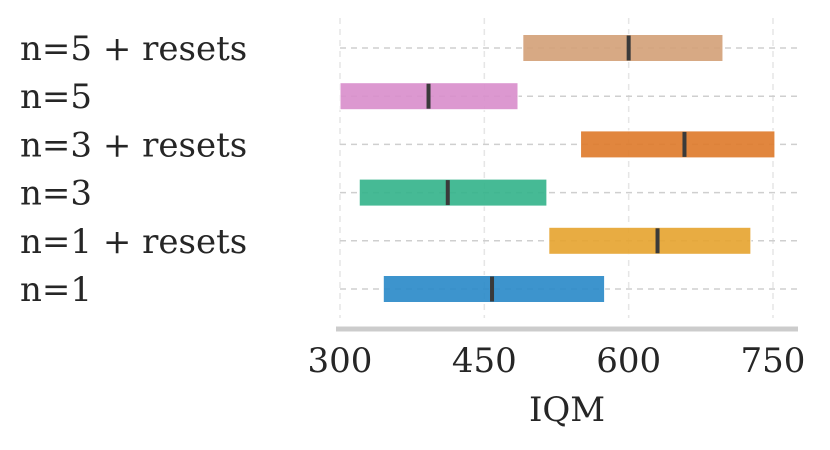 Image resolution: width=830 pixels, height=450 pixels. Describe the element at coordinates (56, 97) in the screenshot. I see `category-label: n=5` at that location.